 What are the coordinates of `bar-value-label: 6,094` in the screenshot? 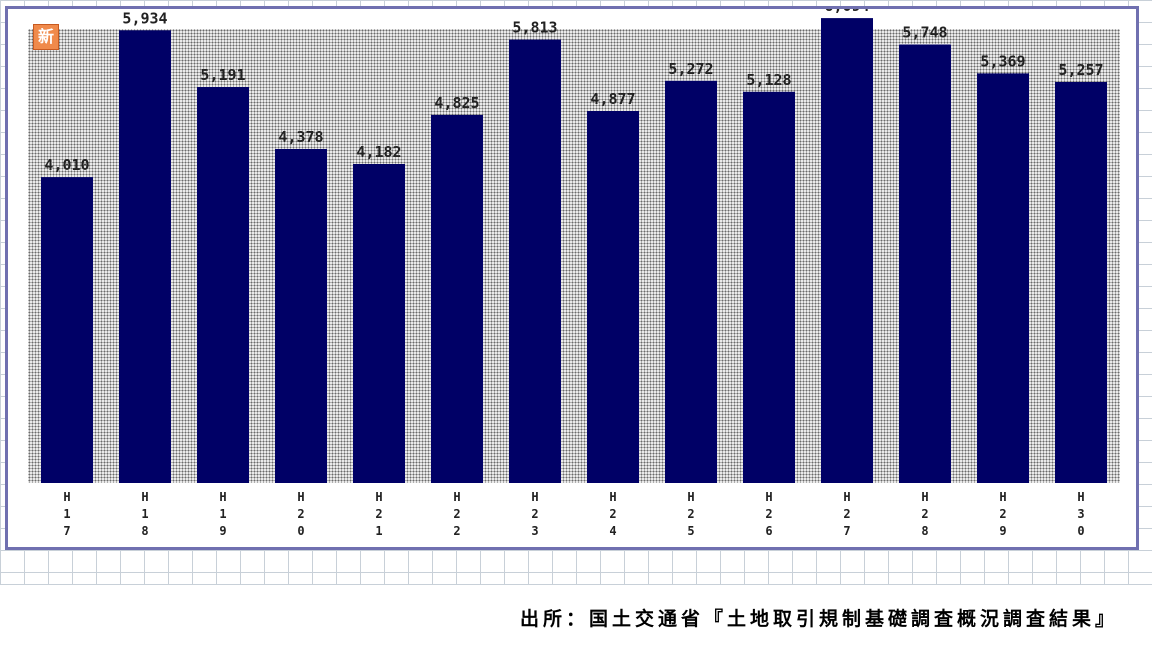 It's located at (846, 12).